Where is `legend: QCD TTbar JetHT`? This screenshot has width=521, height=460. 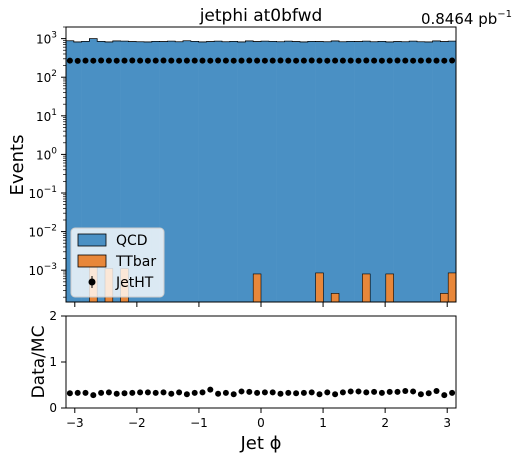 legend: QCD TTbar JetHT is located at coordinates (117, 262).